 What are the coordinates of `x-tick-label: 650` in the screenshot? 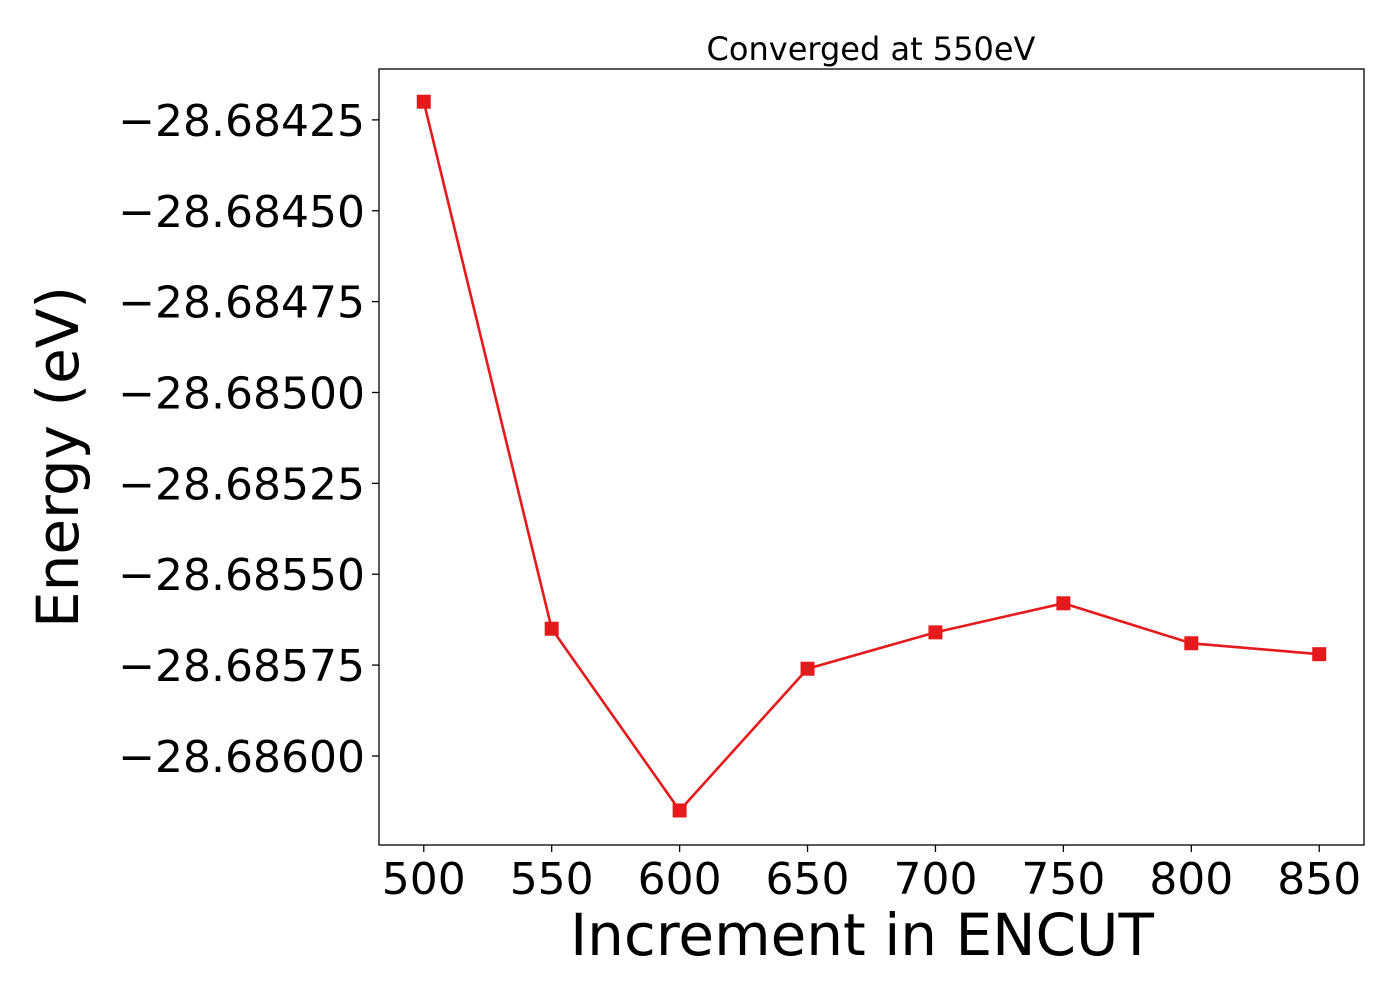 It's located at (808, 879).